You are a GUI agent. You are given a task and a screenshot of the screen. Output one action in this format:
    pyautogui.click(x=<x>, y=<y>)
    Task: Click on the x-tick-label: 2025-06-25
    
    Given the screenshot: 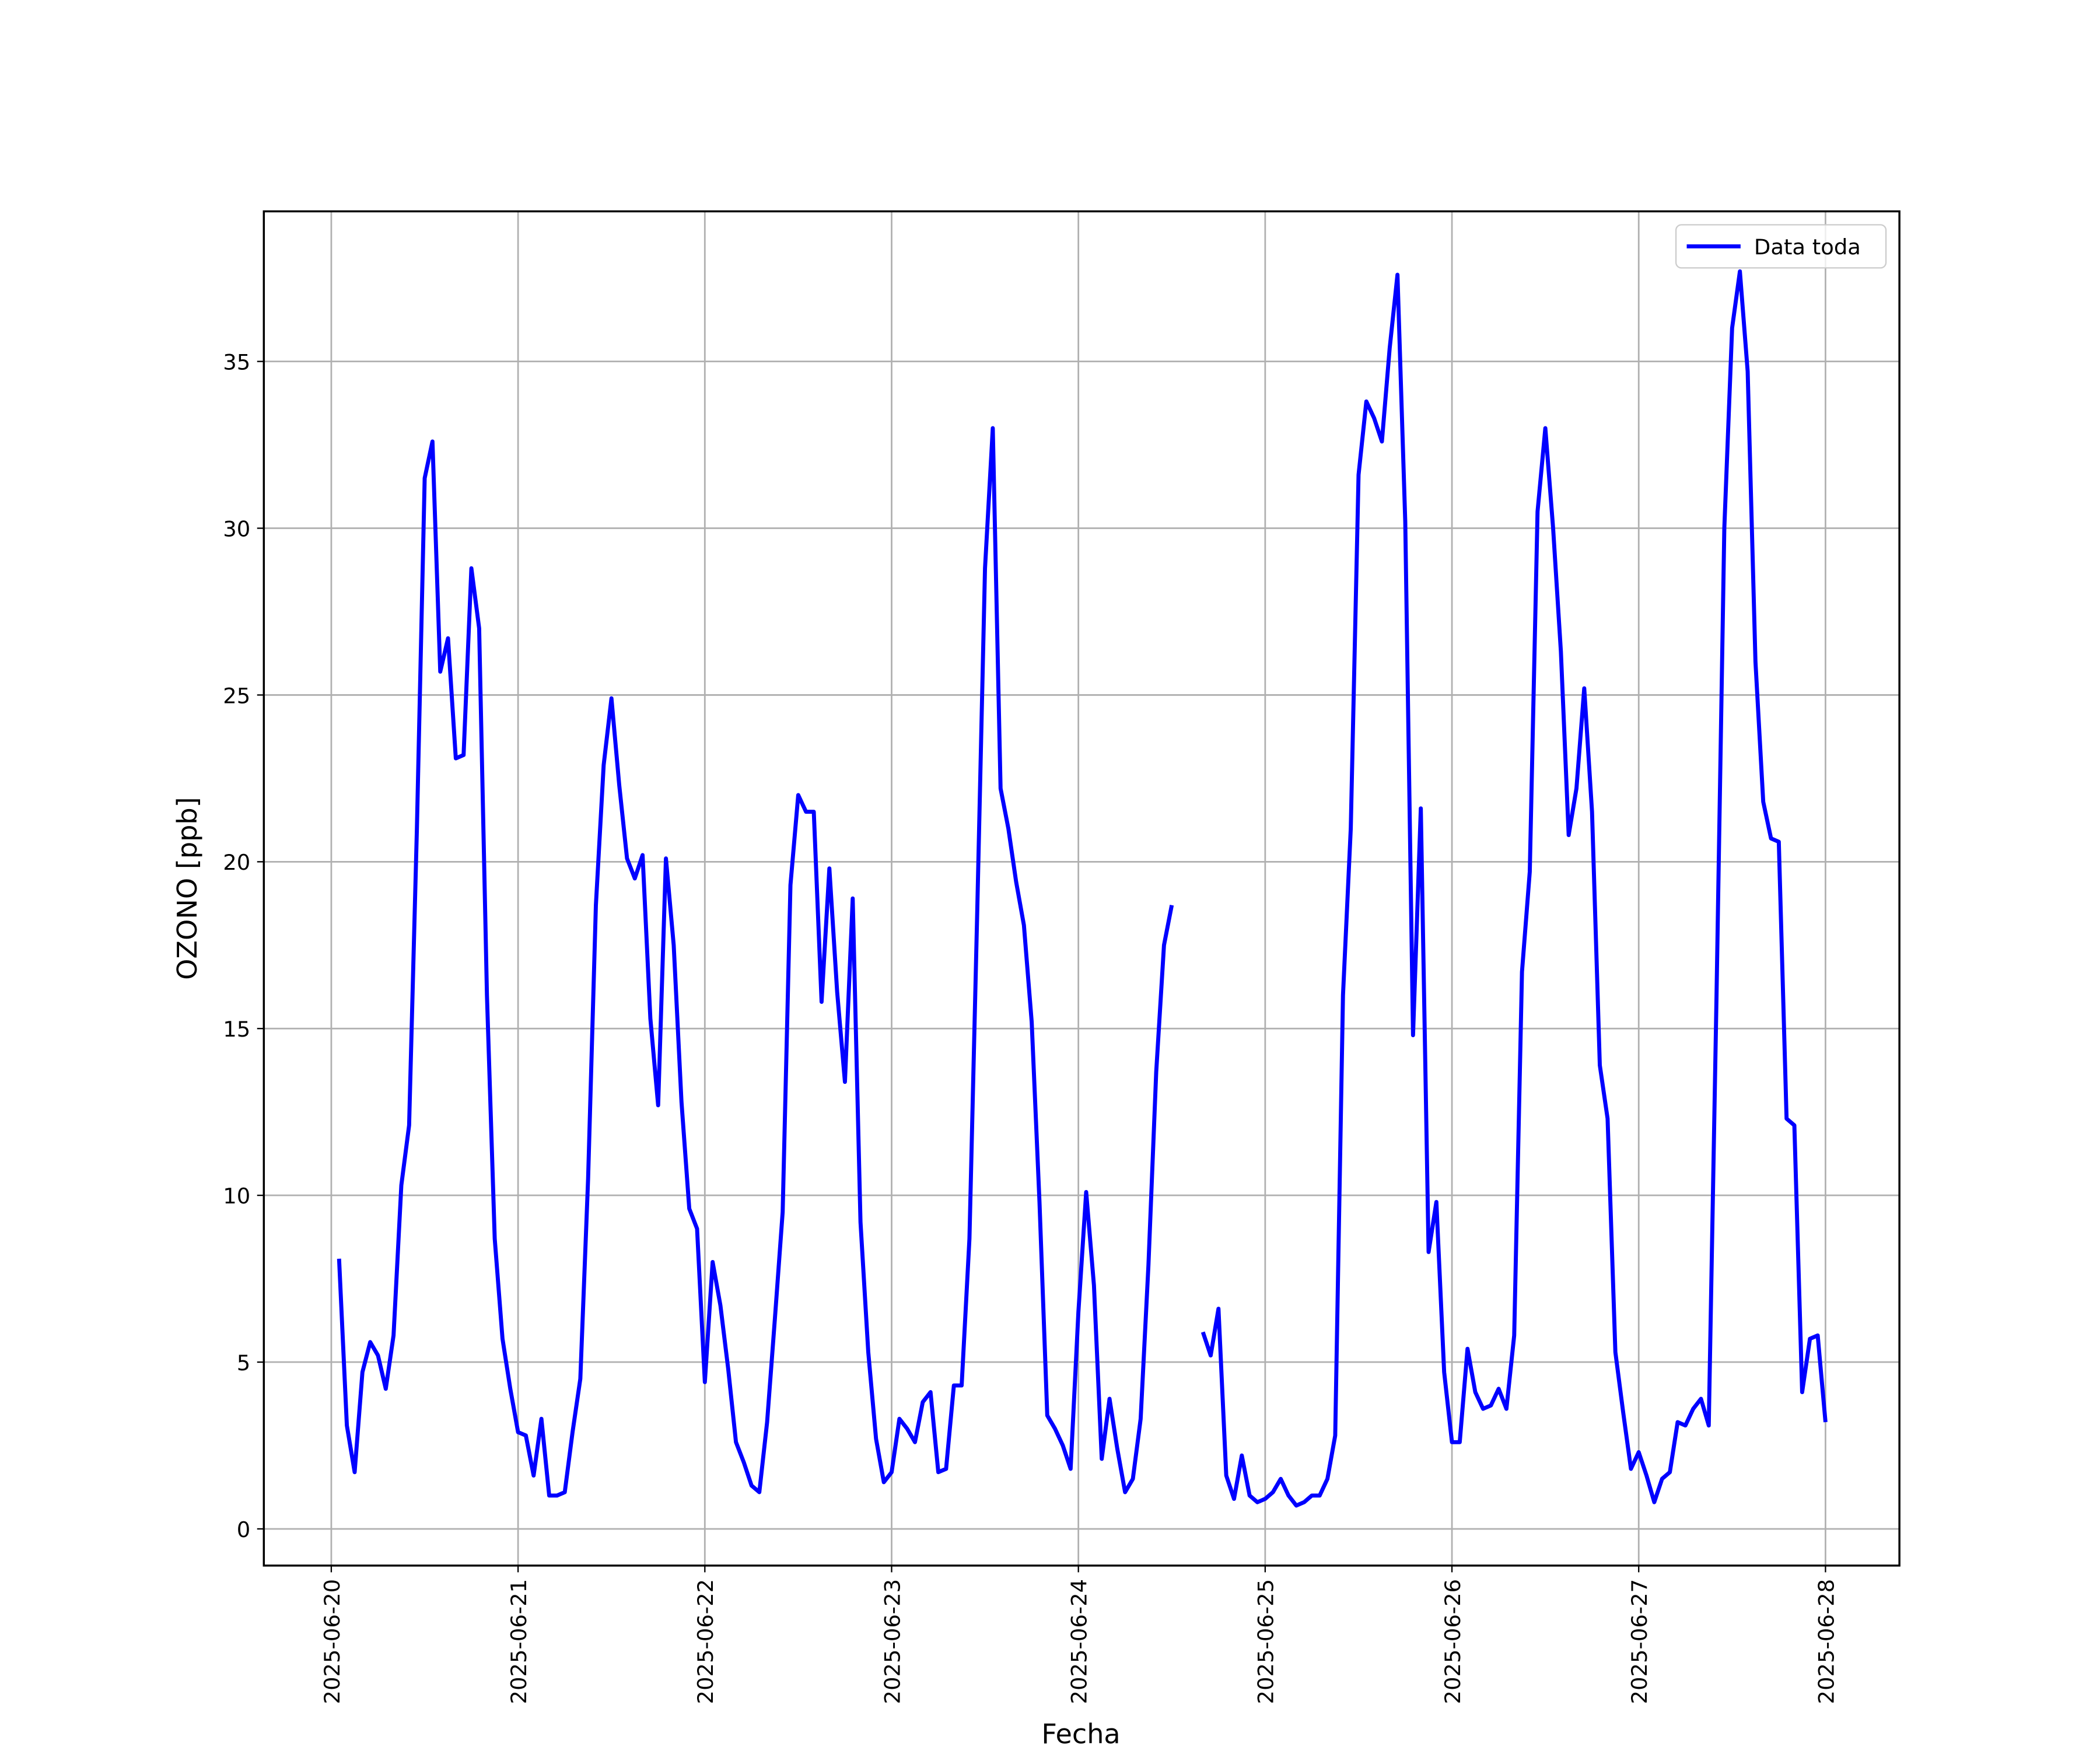 What is the action you would take?
    pyautogui.click(x=1266, y=1641)
    